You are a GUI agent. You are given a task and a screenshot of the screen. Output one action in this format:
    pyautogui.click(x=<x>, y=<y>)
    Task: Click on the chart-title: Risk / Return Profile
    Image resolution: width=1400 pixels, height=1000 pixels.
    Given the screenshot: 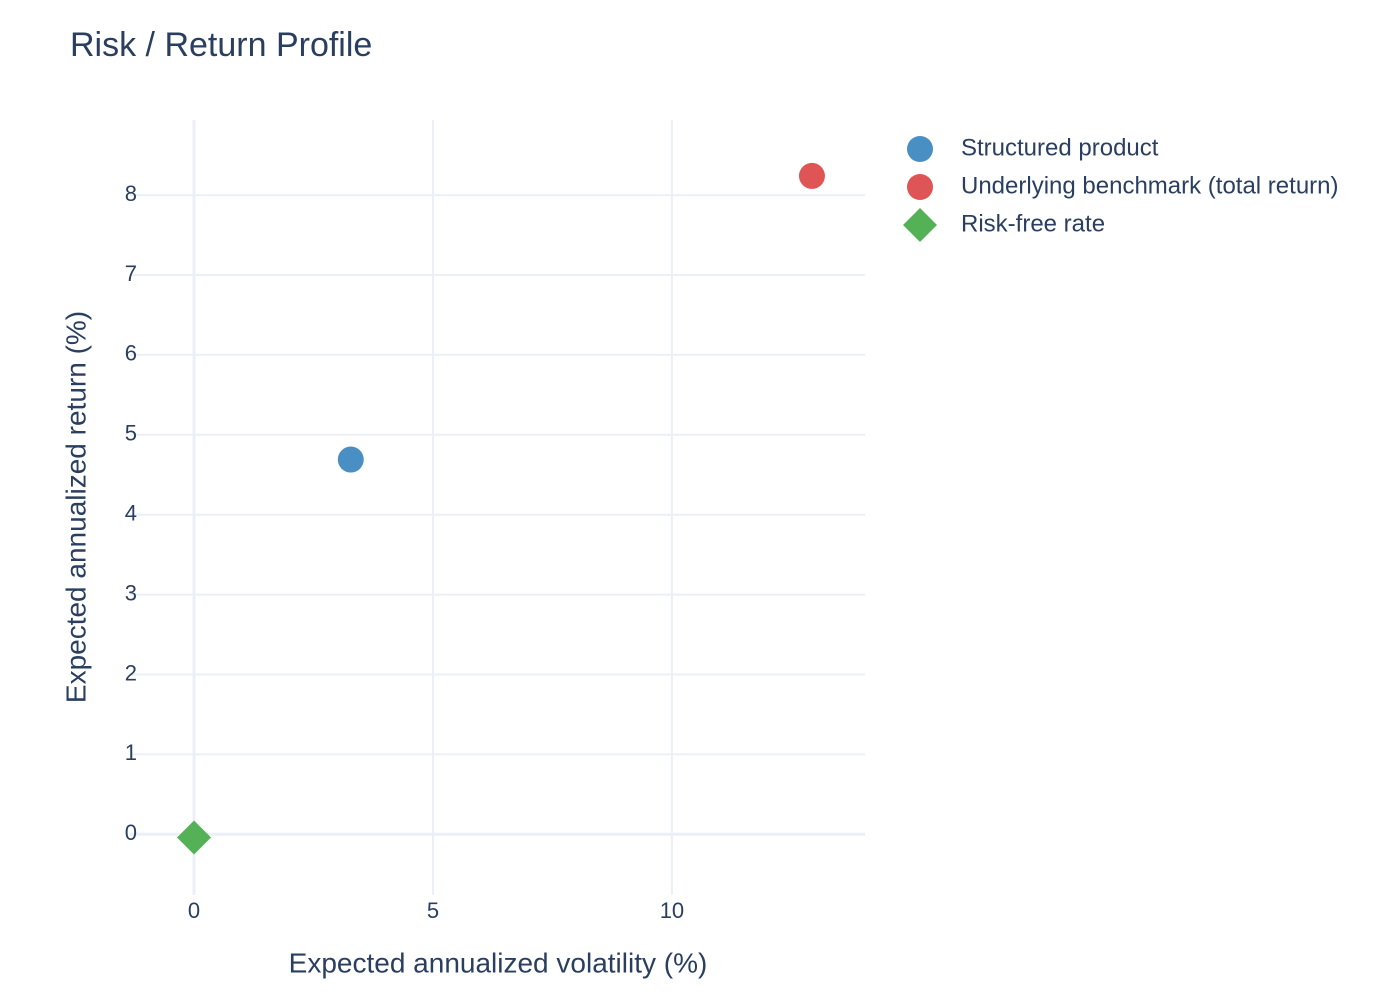 What is the action you would take?
    pyautogui.click(x=221, y=45)
    